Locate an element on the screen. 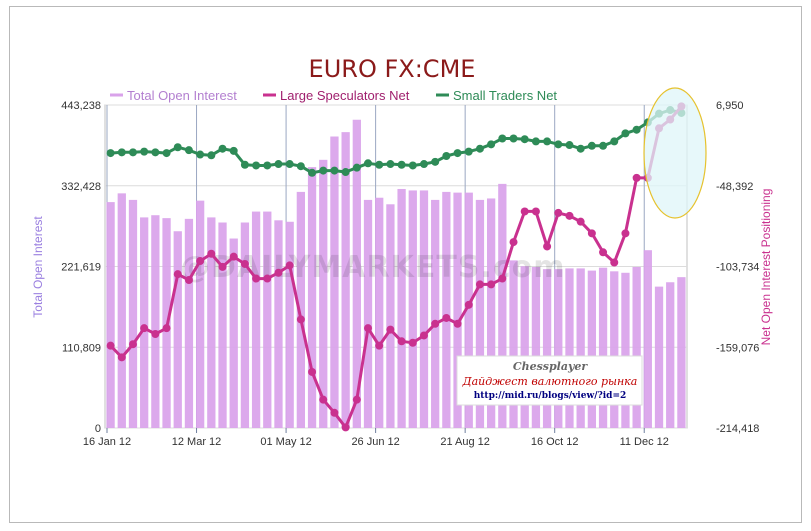 The width and height of the screenshot is (811, 531). x-tick-label: 12 Mar 12 is located at coordinates (197, 442).